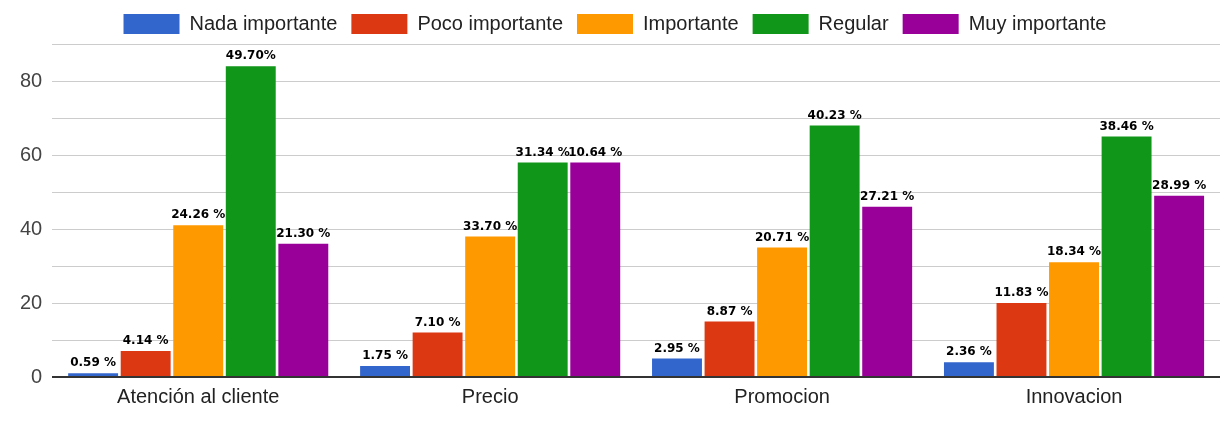  What do you see at coordinates (853, 22) in the screenshot?
I see `legend-label: Regular` at bounding box center [853, 22].